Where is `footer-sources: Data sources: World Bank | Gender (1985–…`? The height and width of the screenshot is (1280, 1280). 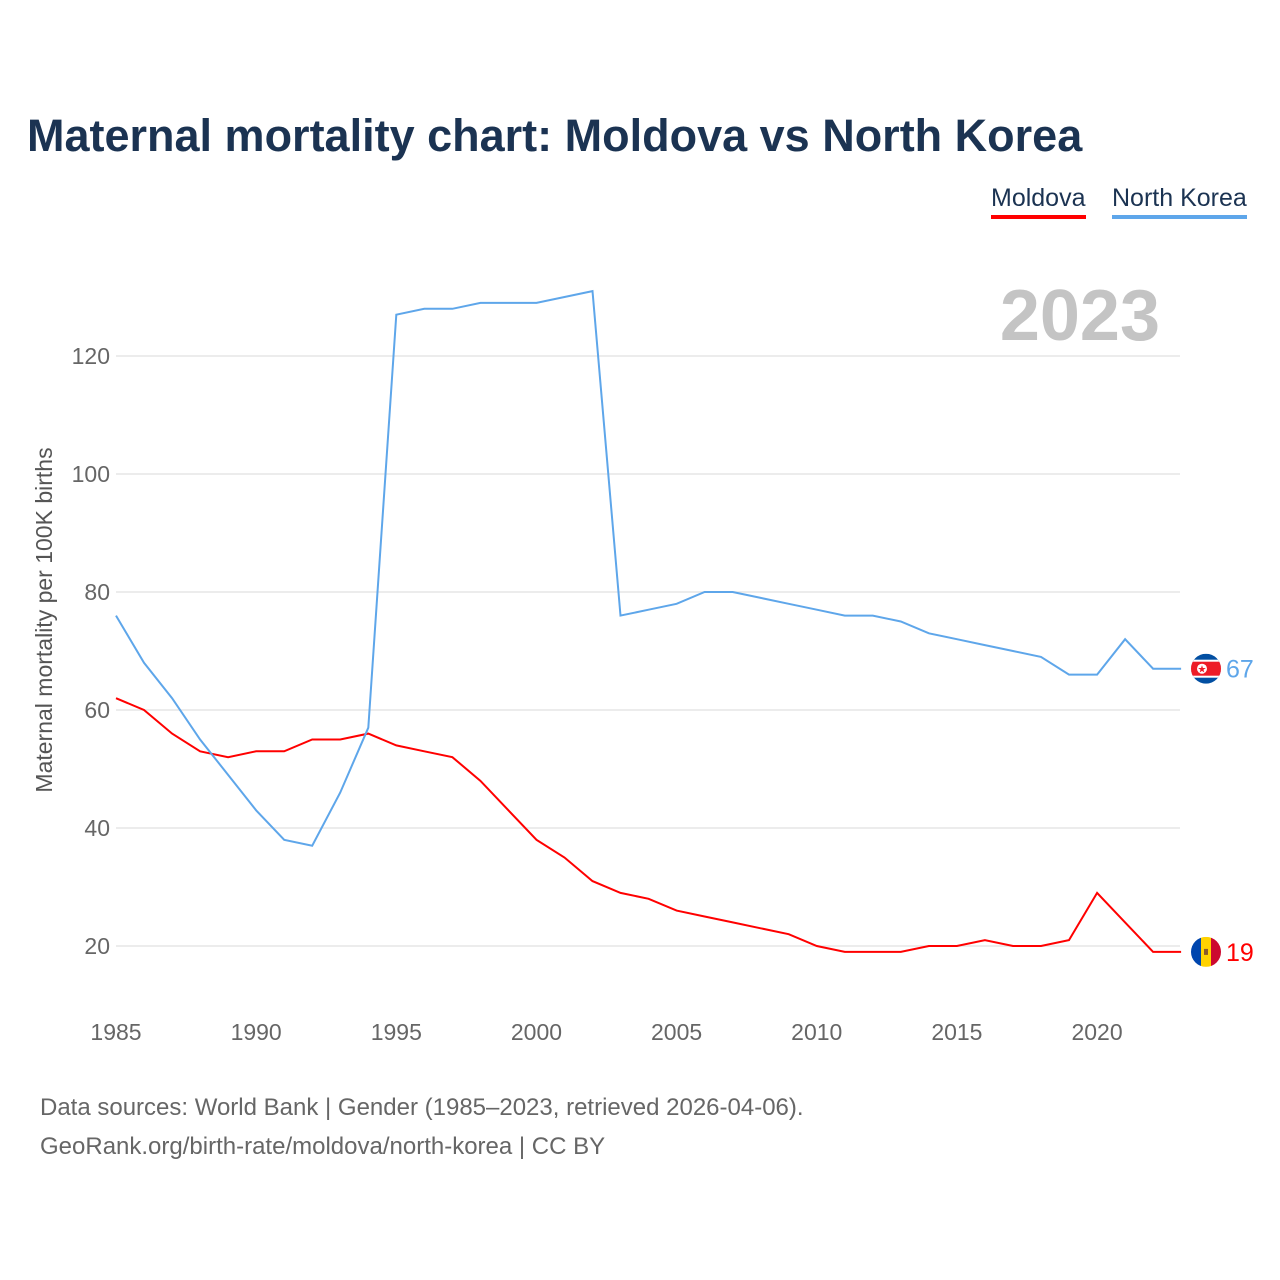 footer-sources: Data sources: World Bank | Gender (1985–… is located at coordinates (422, 1107).